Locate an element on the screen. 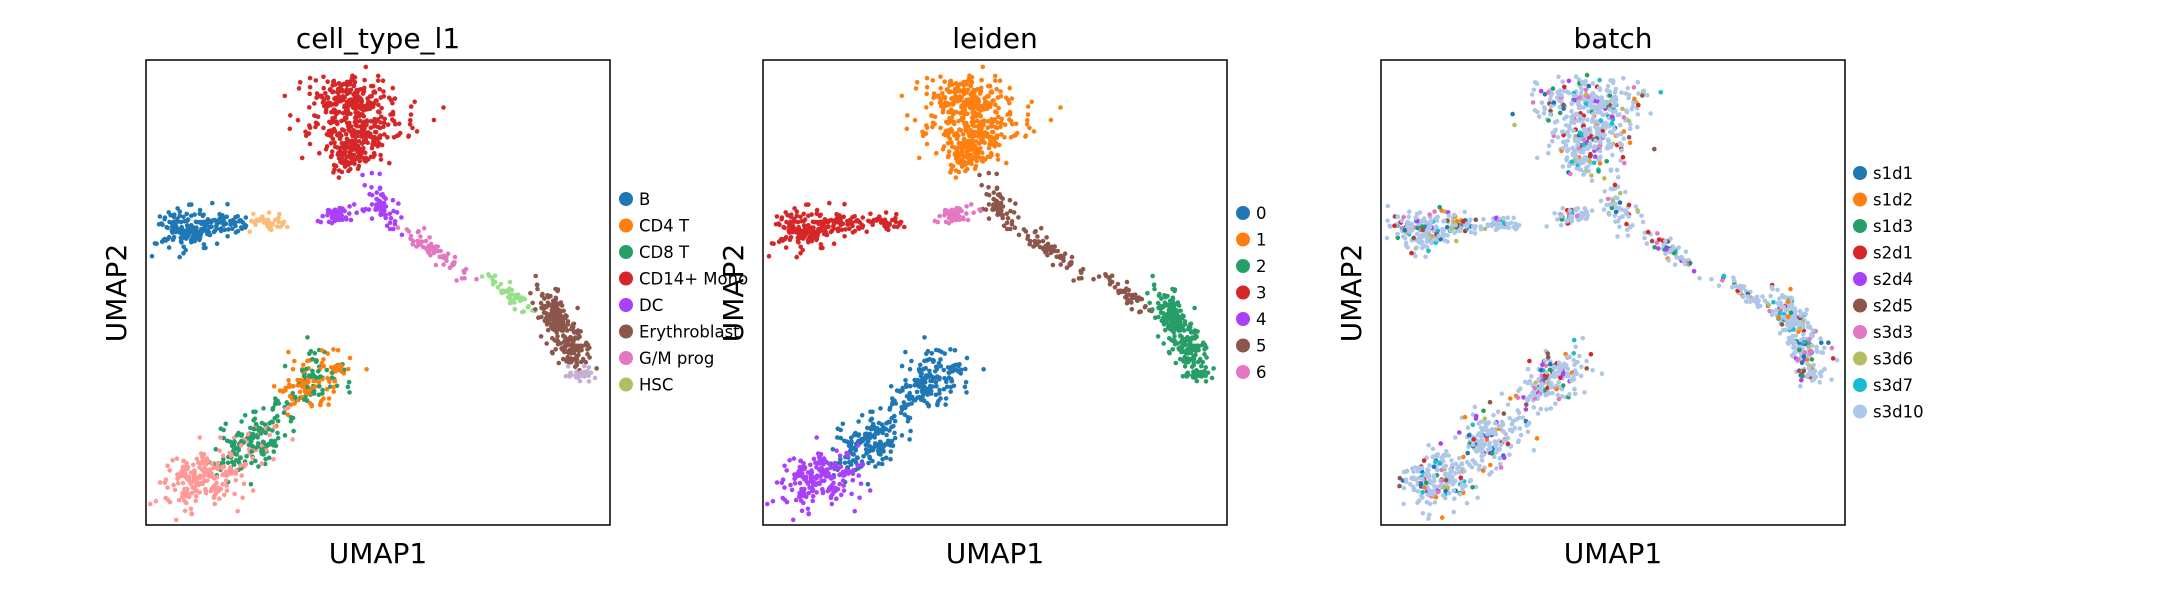 The image size is (2173, 600). legend-marker is located at coordinates (626, 358).